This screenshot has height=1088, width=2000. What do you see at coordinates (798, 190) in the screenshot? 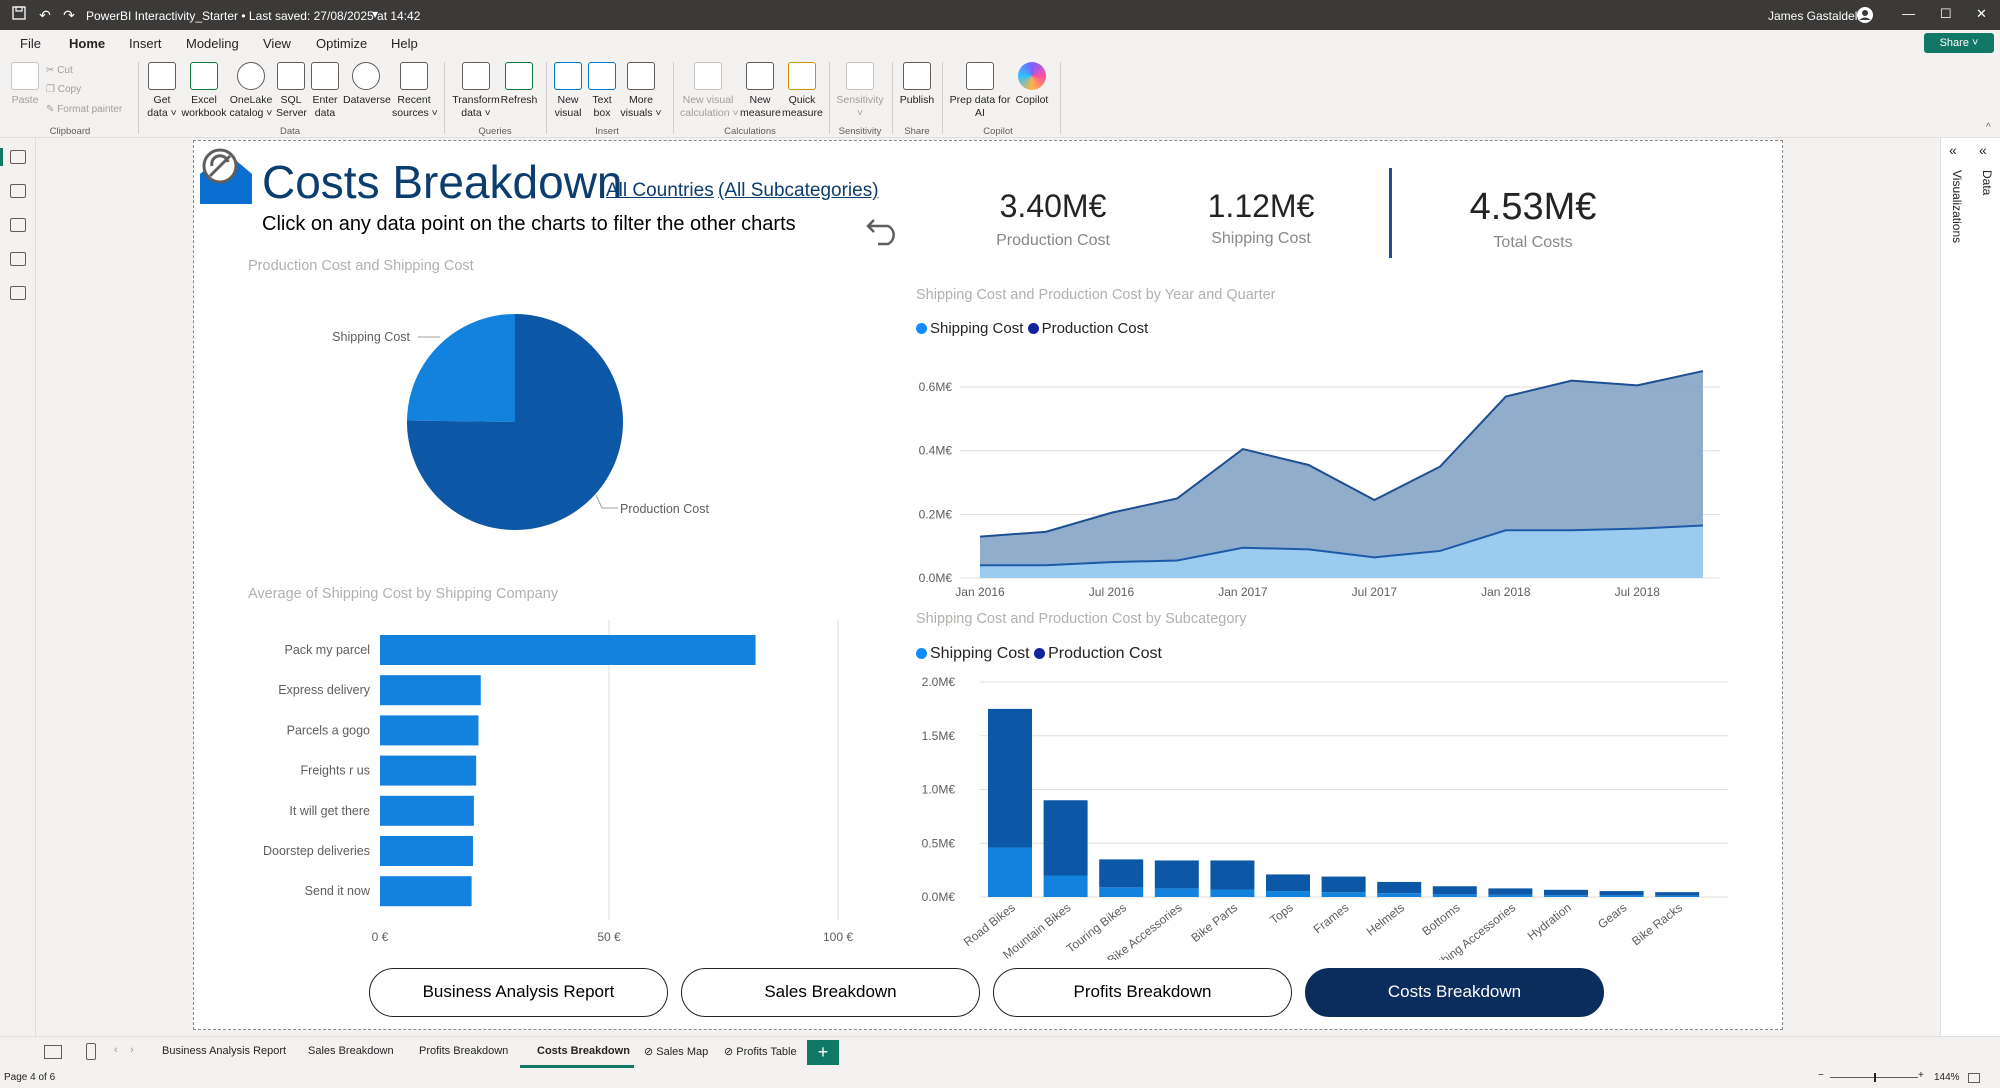
I see `subcategories-filter-link: (All Subcategories)` at bounding box center [798, 190].